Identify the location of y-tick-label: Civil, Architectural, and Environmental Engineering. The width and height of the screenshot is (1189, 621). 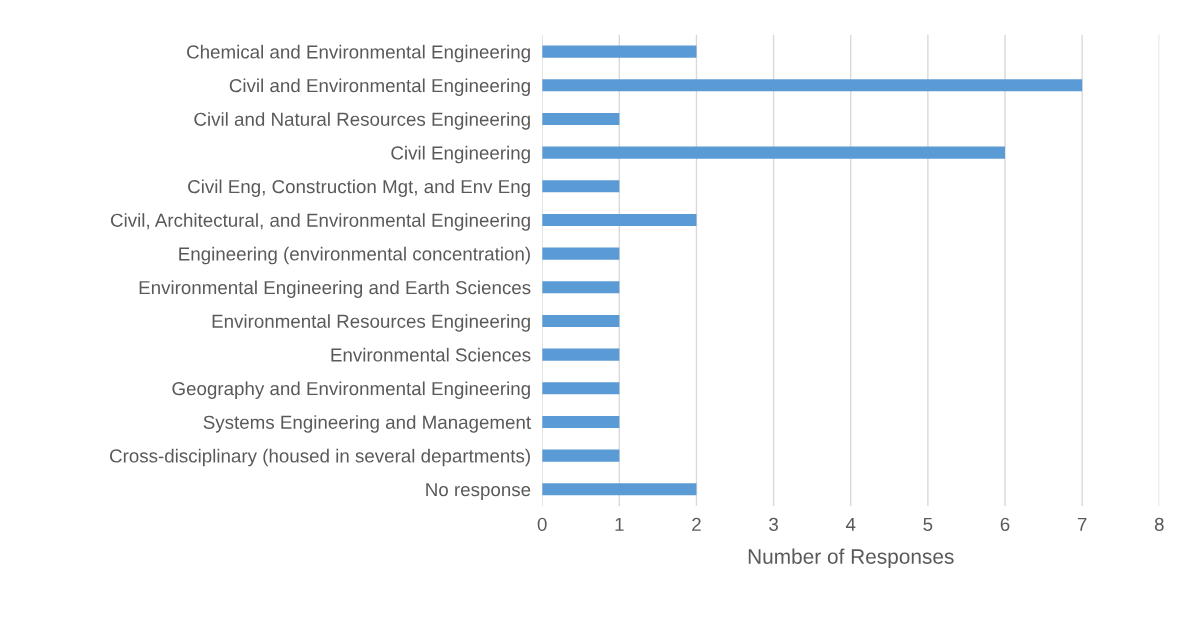
(320, 222).